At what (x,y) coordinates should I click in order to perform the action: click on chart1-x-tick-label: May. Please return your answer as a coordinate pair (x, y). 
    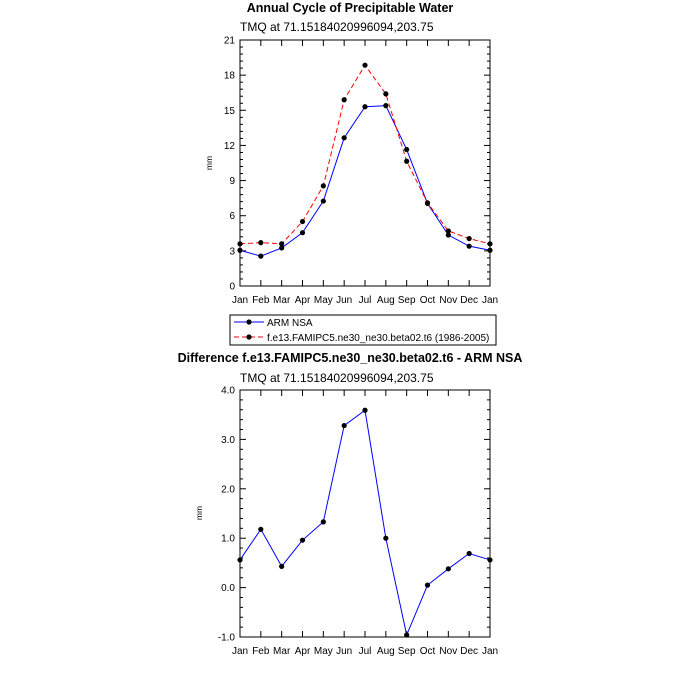
    Looking at the image, I should click on (323, 300).